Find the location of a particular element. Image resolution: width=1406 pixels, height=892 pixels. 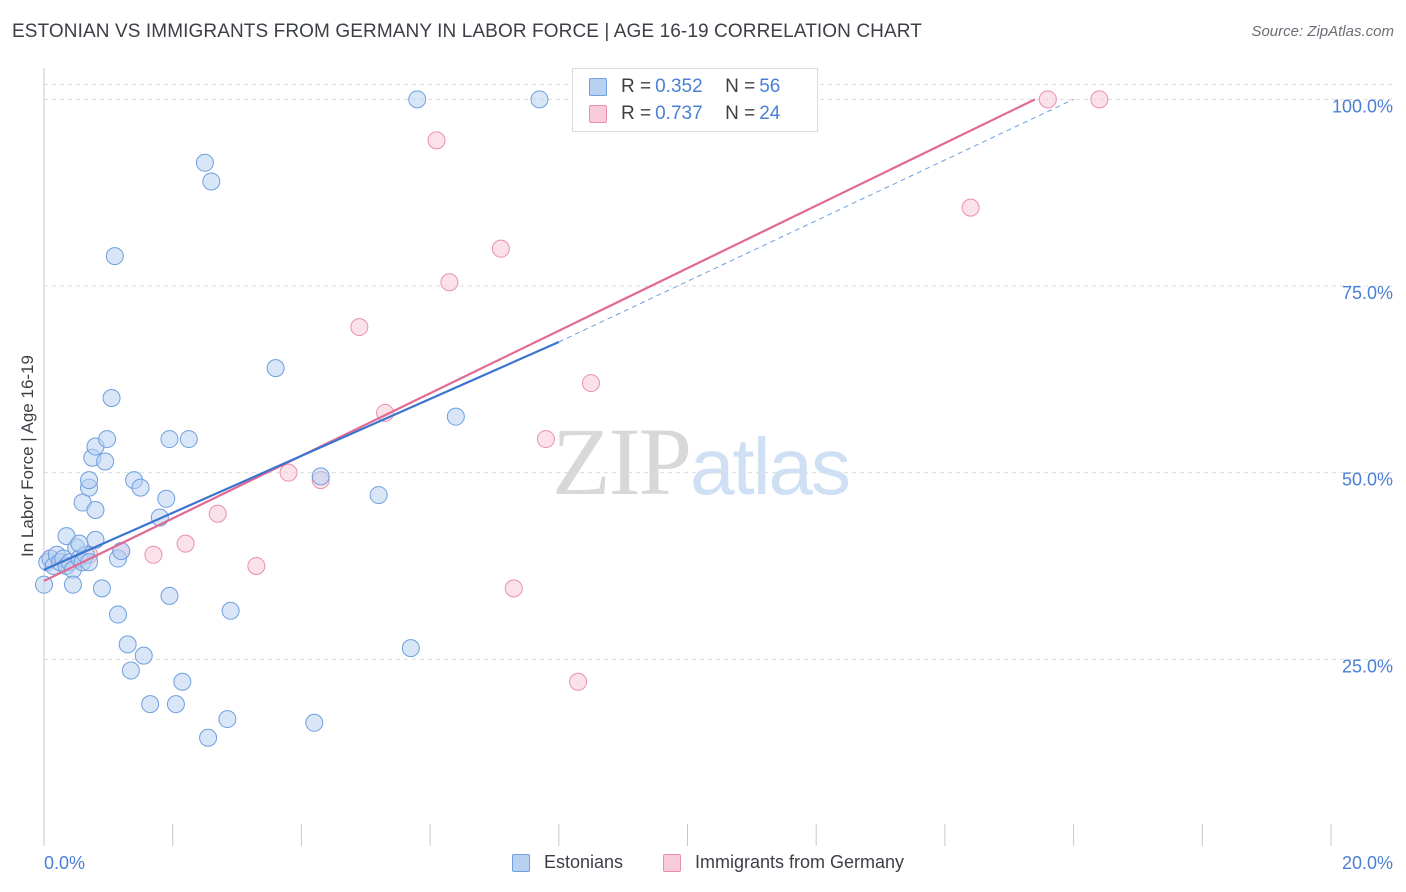

estonians-trend-extension is located at coordinates (816, 220).